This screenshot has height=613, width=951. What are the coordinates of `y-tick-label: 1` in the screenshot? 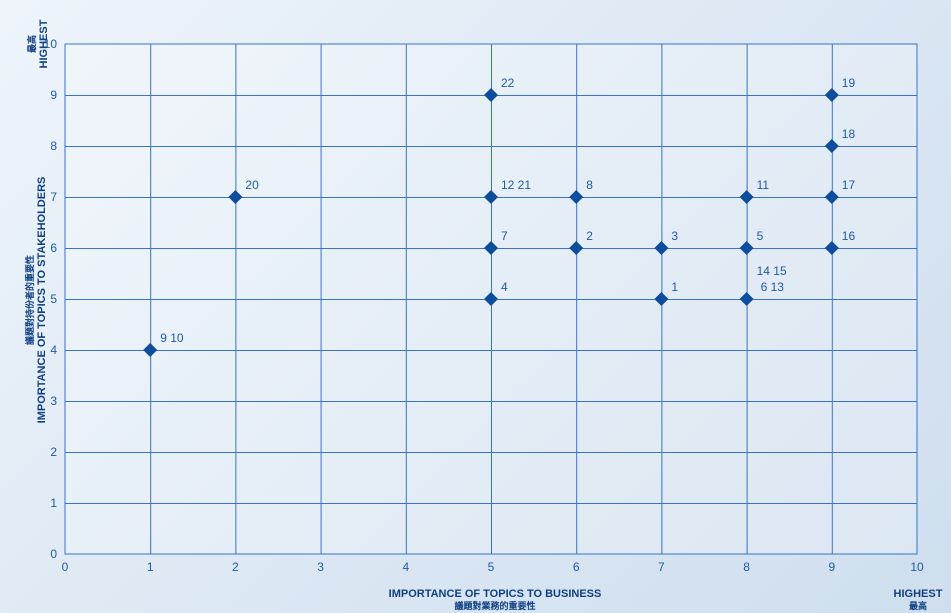 It's located at (53, 503).